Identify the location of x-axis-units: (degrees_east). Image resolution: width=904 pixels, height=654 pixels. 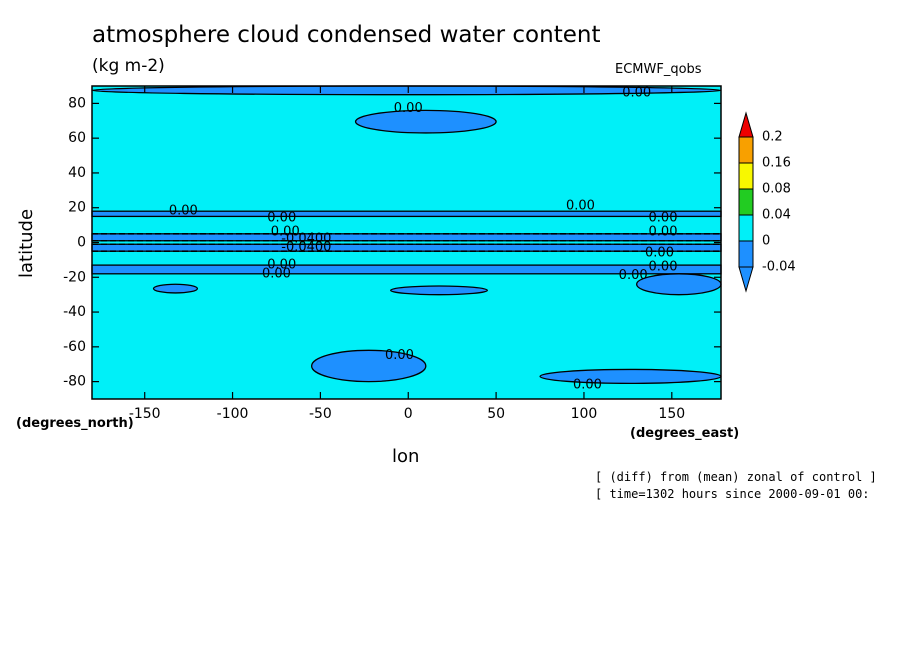
(685, 433).